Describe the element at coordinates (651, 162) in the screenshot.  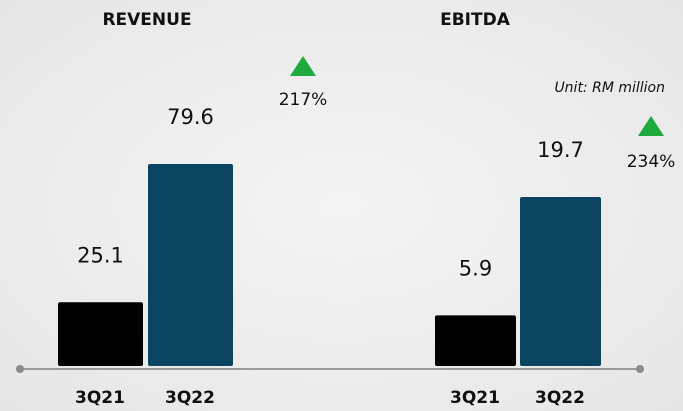
I see `change-label: 234%` at that location.